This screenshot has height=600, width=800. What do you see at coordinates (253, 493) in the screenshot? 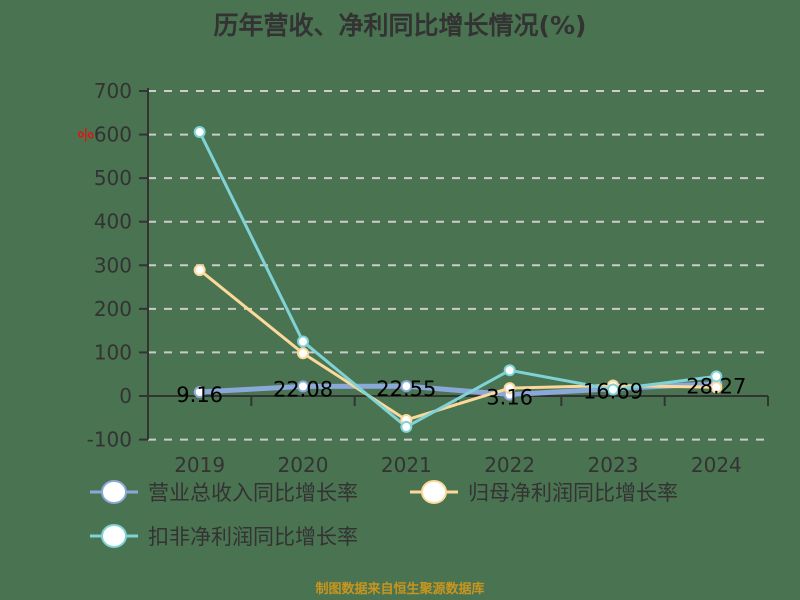
I see `legend-label: 营业总收入同比增长率` at bounding box center [253, 493].